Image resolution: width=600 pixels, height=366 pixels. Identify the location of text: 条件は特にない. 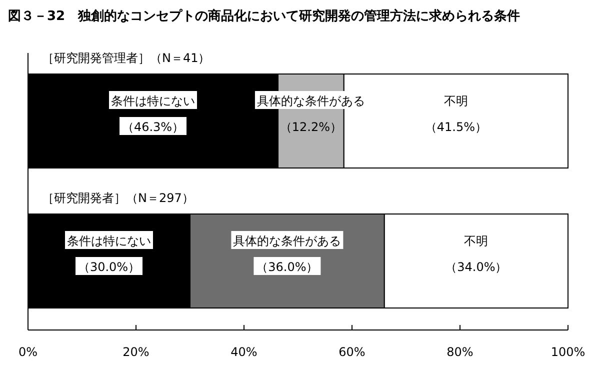
(109, 241).